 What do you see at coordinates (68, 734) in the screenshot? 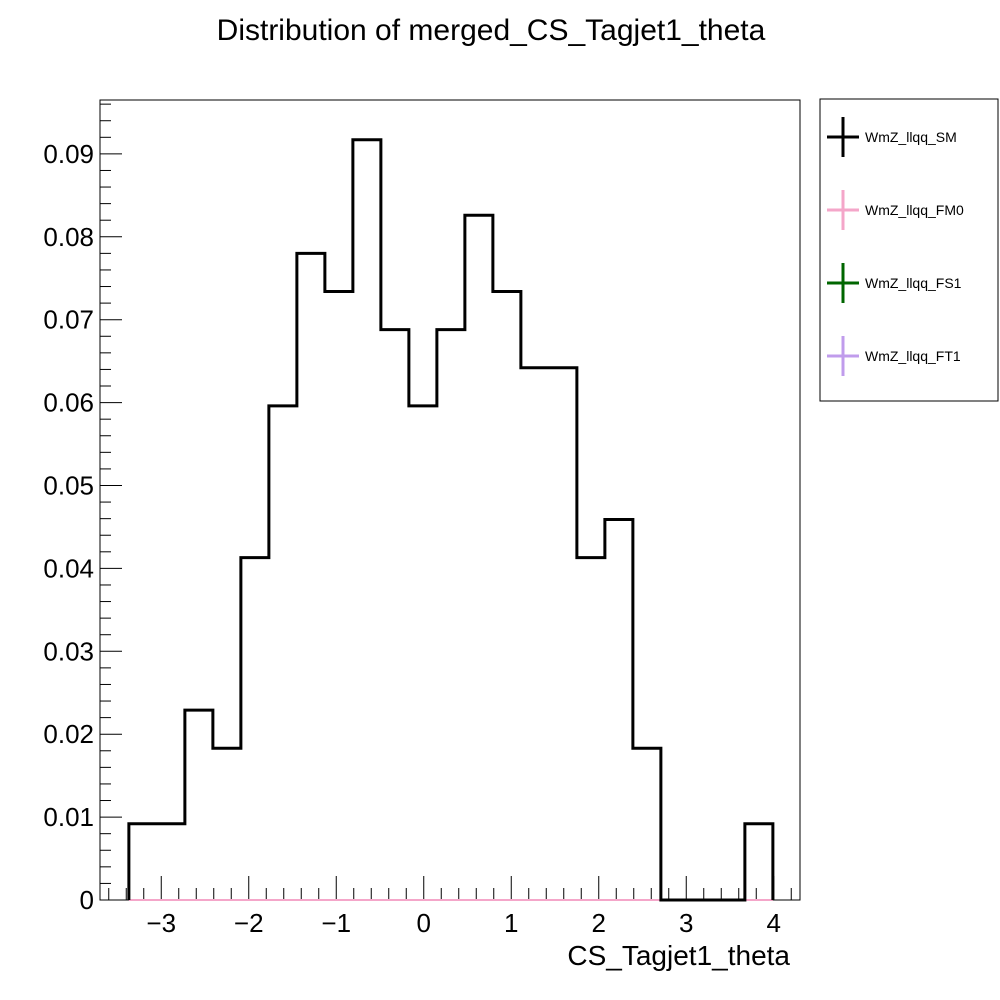
I see `y-tick-label: 0.02` at bounding box center [68, 734].